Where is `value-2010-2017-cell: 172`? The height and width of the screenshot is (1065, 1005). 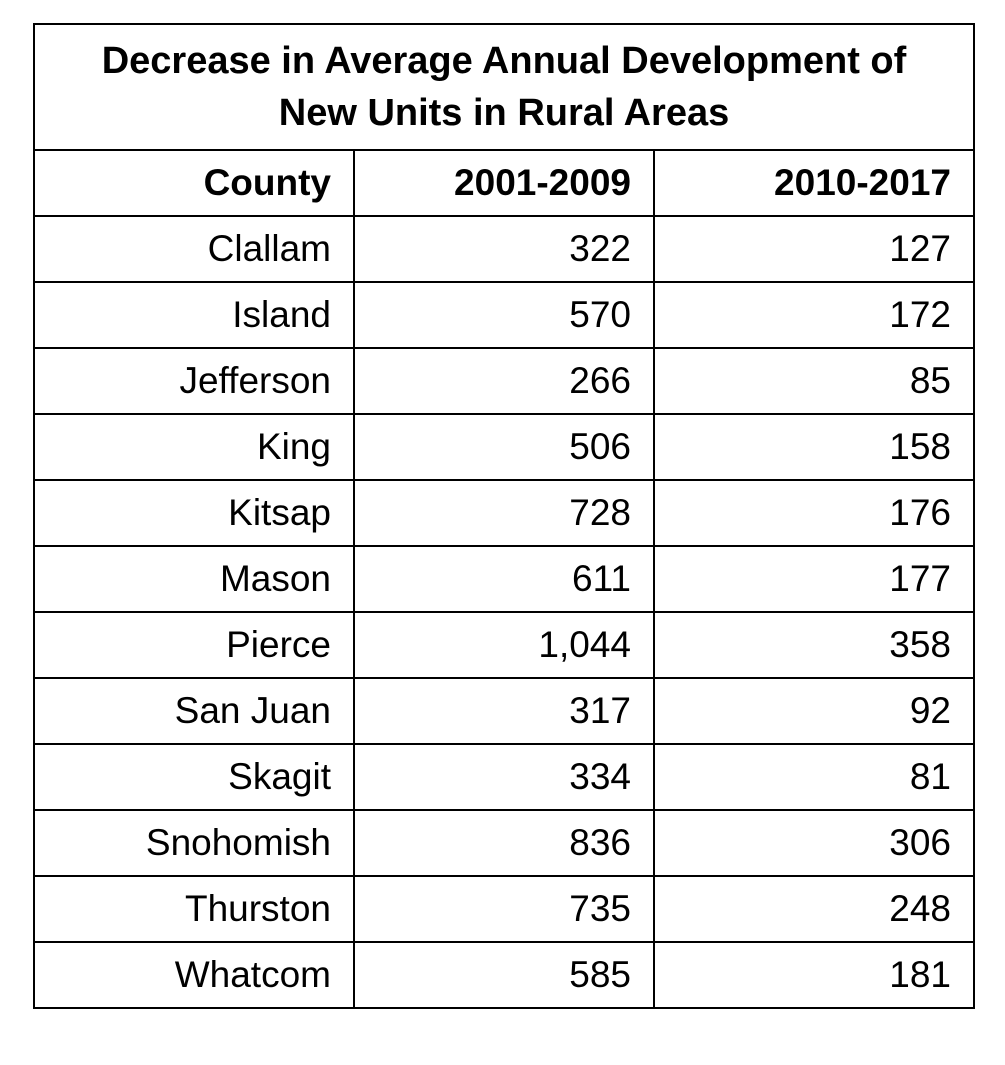
value-2010-2017-cell: 172 is located at coordinates (814, 315).